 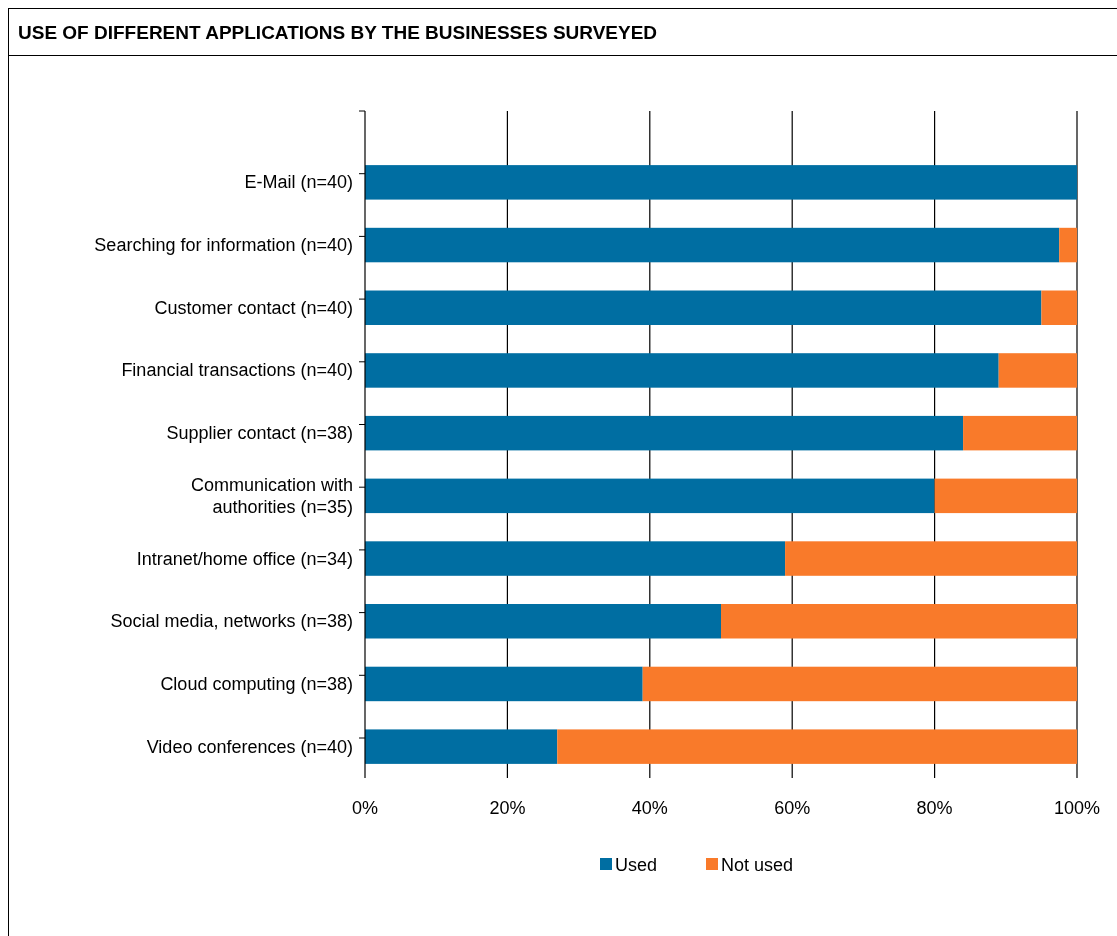 I want to click on y-tick-label: Social media, networks (n=38), so click(x=231, y=621).